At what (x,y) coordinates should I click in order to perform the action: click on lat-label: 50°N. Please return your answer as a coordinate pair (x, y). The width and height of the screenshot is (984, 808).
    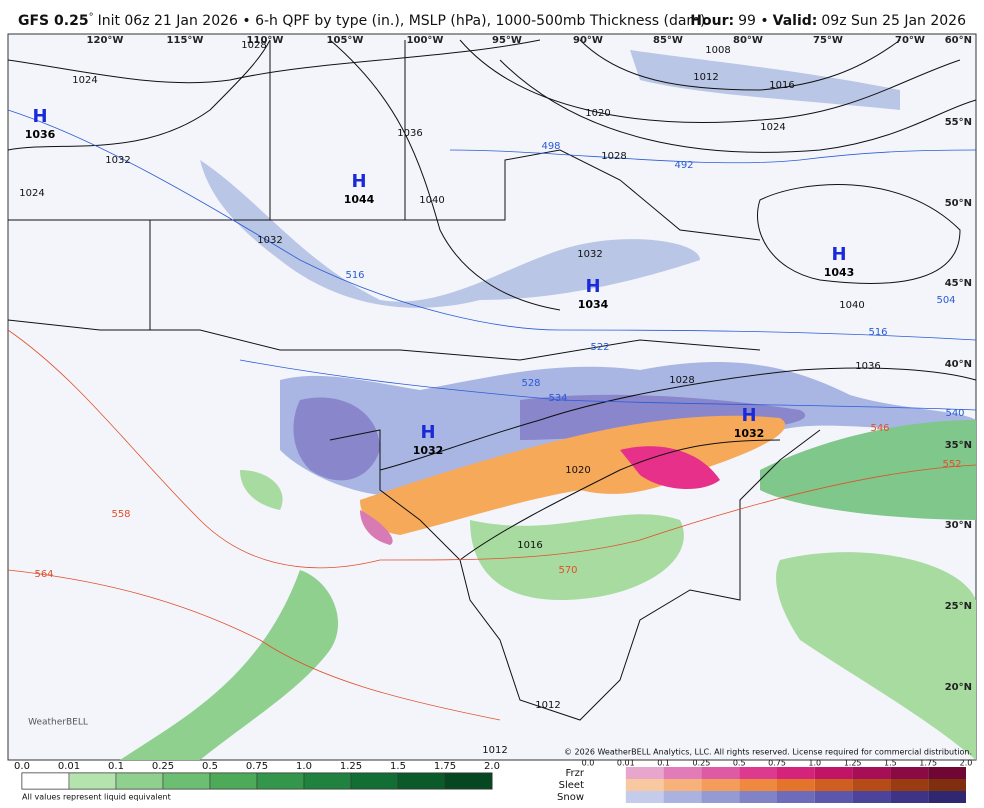
    Looking at the image, I should click on (958, 203).